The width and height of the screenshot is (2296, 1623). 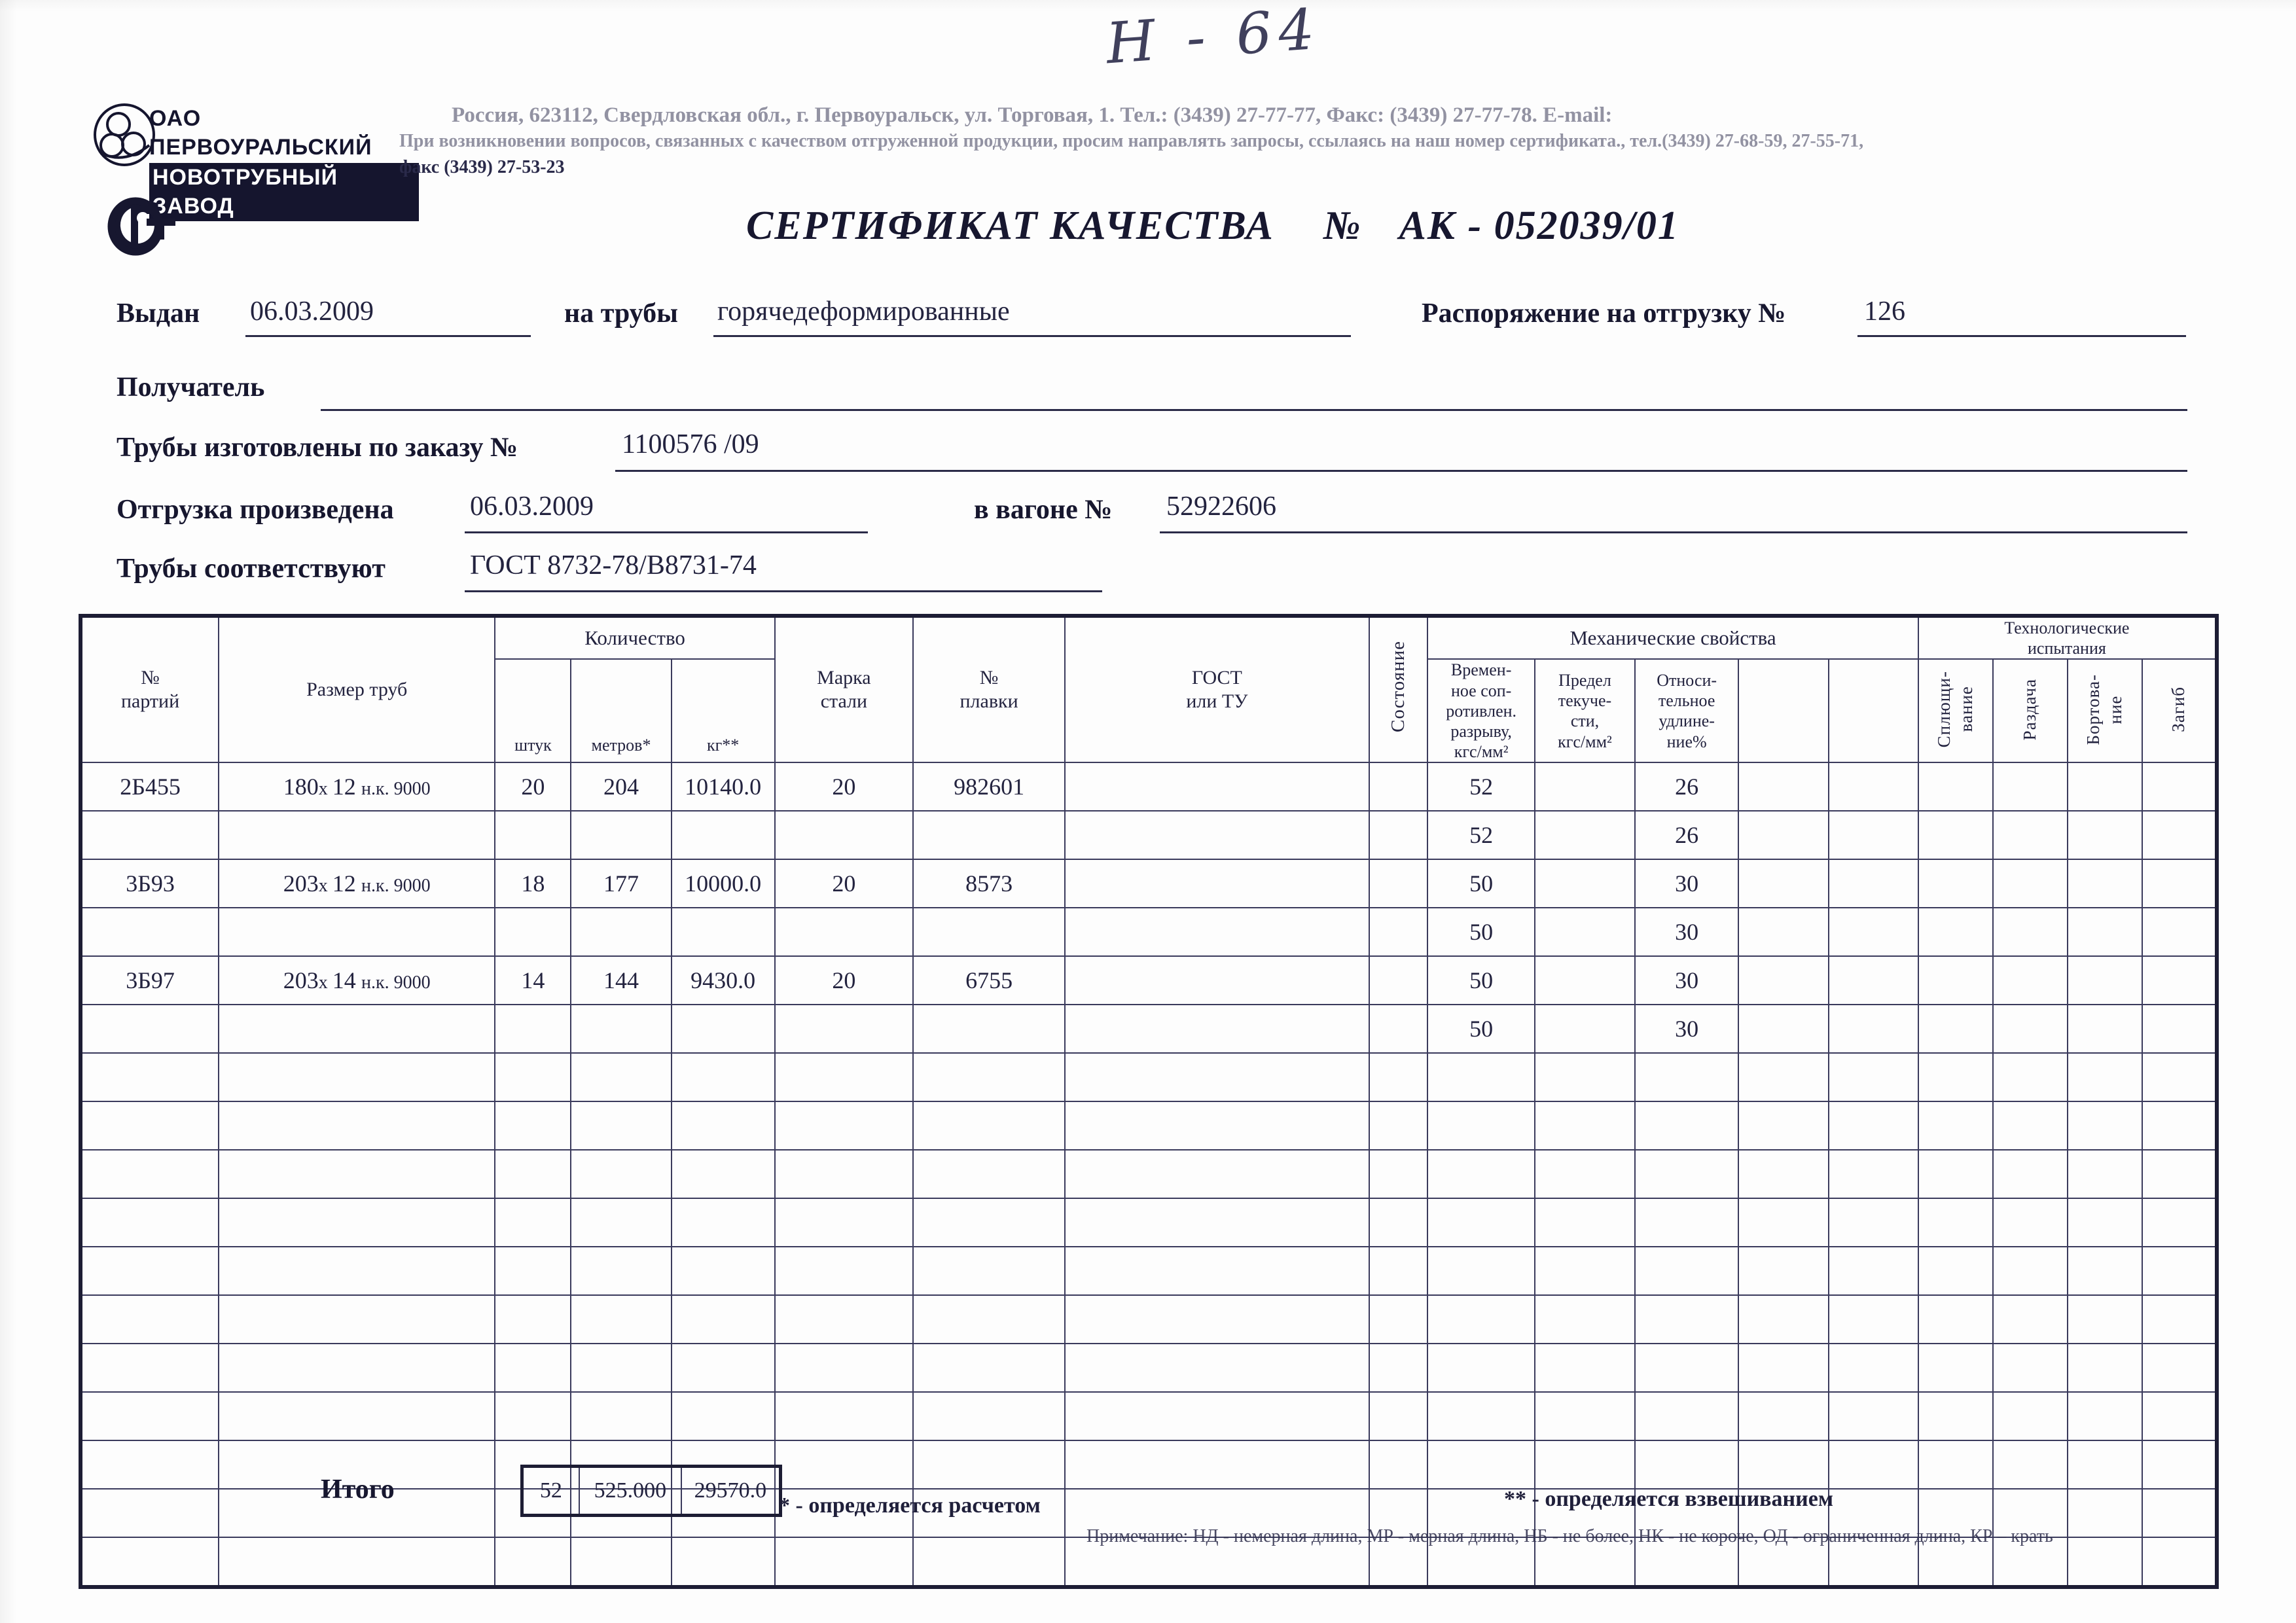 What do you see at coordinates (1687, 981) in the screenshot?
I see `cell-elongation: 30` at bounding box center [1687, 981].